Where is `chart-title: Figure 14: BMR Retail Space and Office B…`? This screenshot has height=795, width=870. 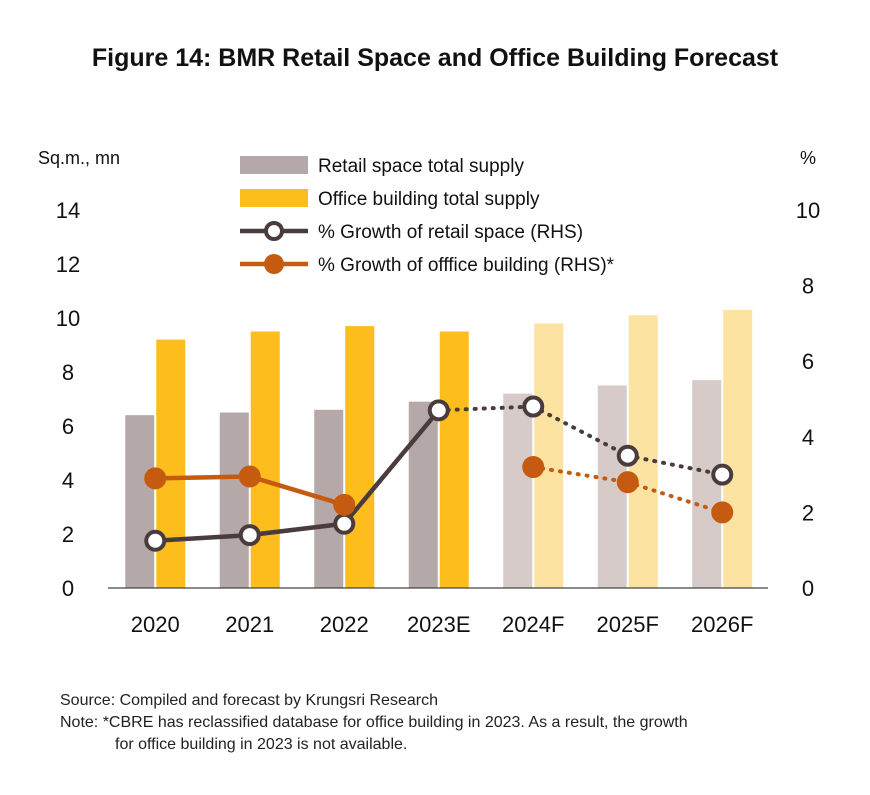
chart-title: Figure 14: BMR Retail Space and Office B… is located at coordinates (435, 58).